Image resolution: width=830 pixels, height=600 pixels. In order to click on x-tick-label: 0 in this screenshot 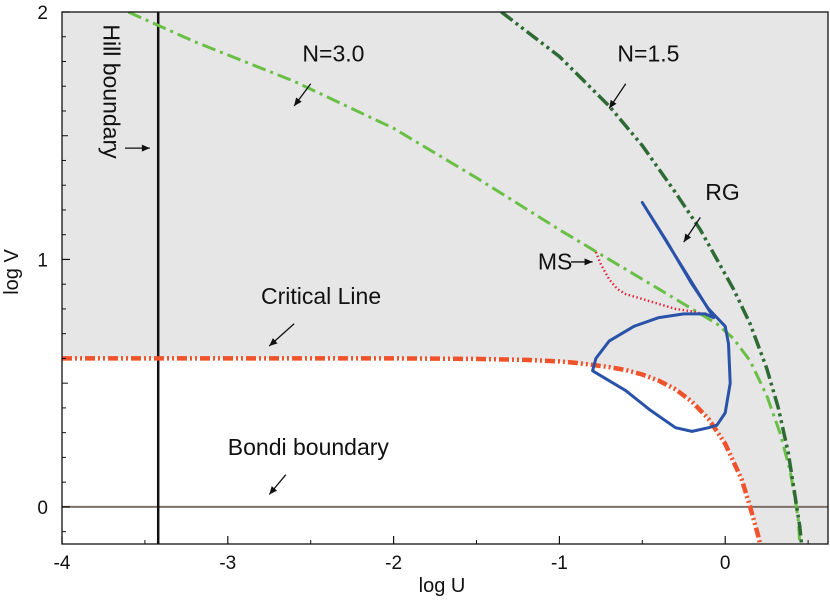, I will do `click(725, 563)`.